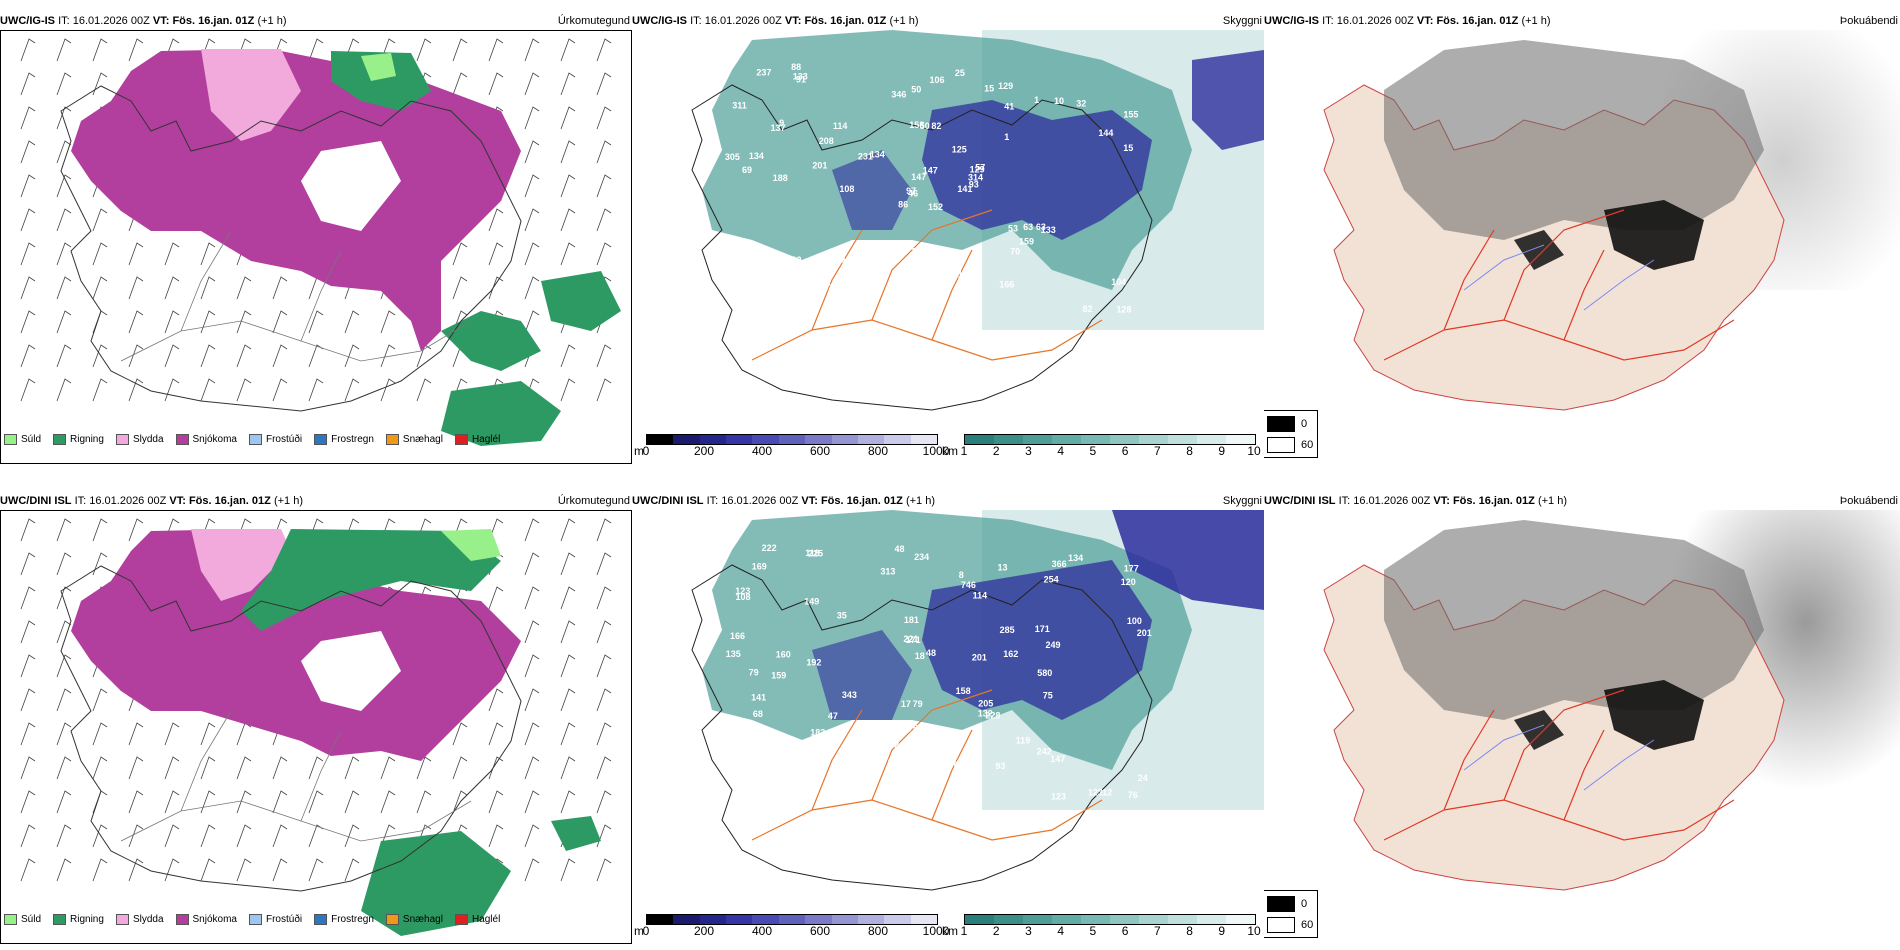 This screenshot has width=1900, height=950. Describe the element at coordinates (871, 300) in the screenshot. I see `visibility-value: 249` at that location.